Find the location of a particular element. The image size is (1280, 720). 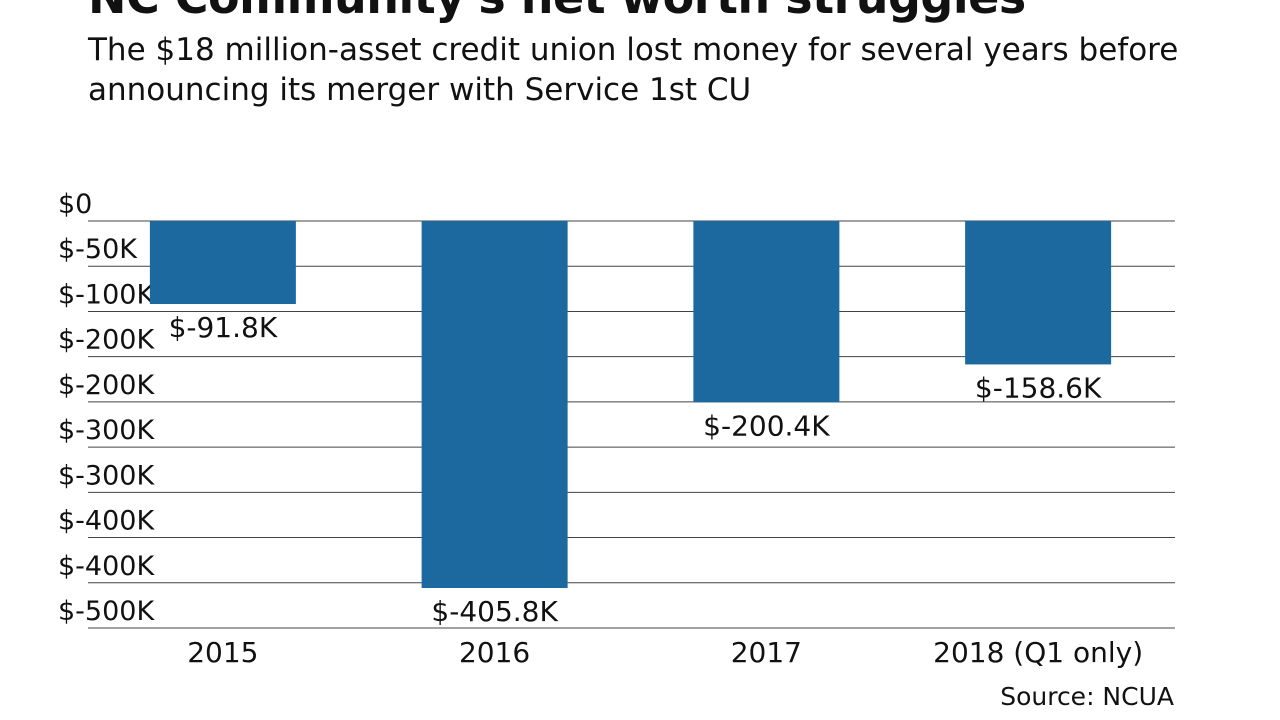

x-tick-label: 2015 is located at coordinates (222, 652).